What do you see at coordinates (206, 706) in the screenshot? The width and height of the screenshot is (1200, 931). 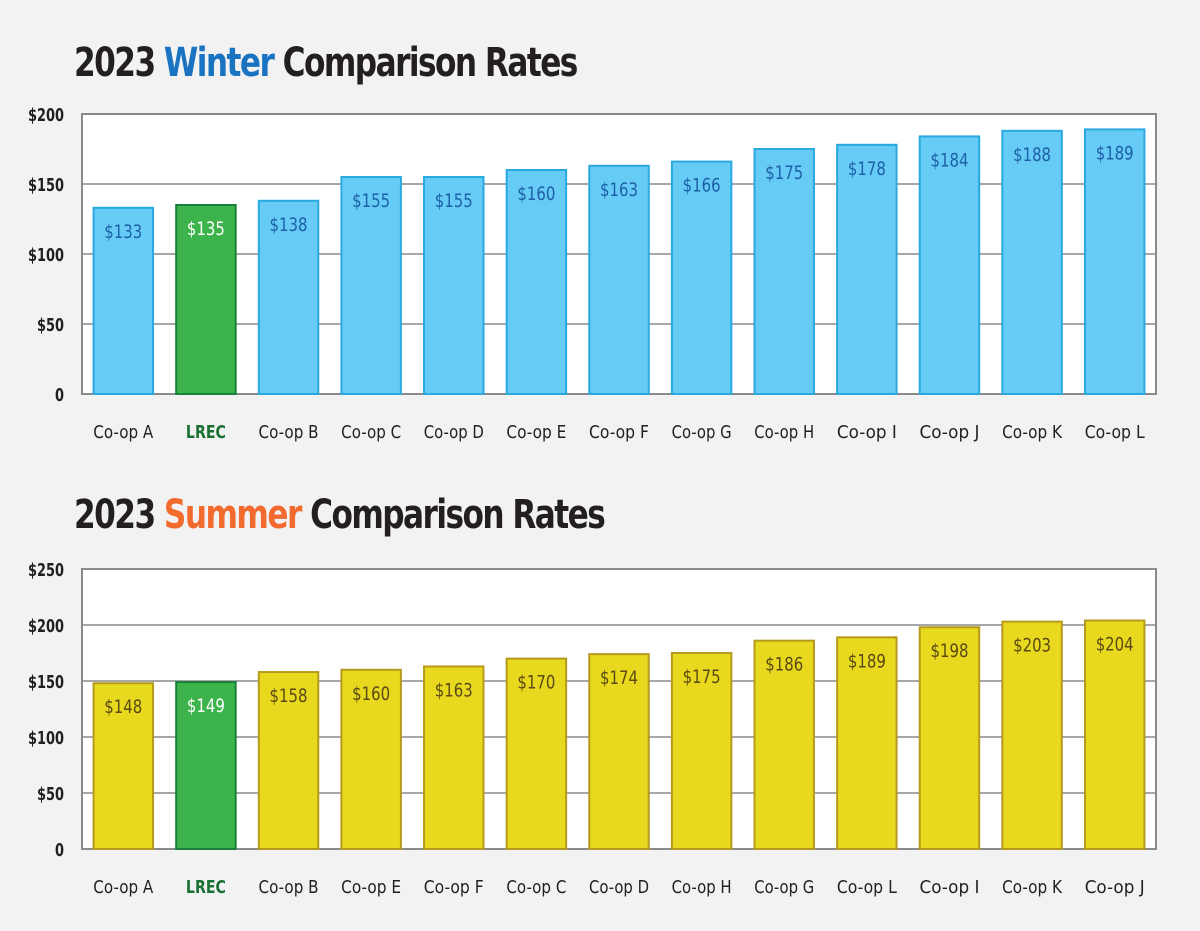 I see `data-label: $149` at bounding box center [206, 706].